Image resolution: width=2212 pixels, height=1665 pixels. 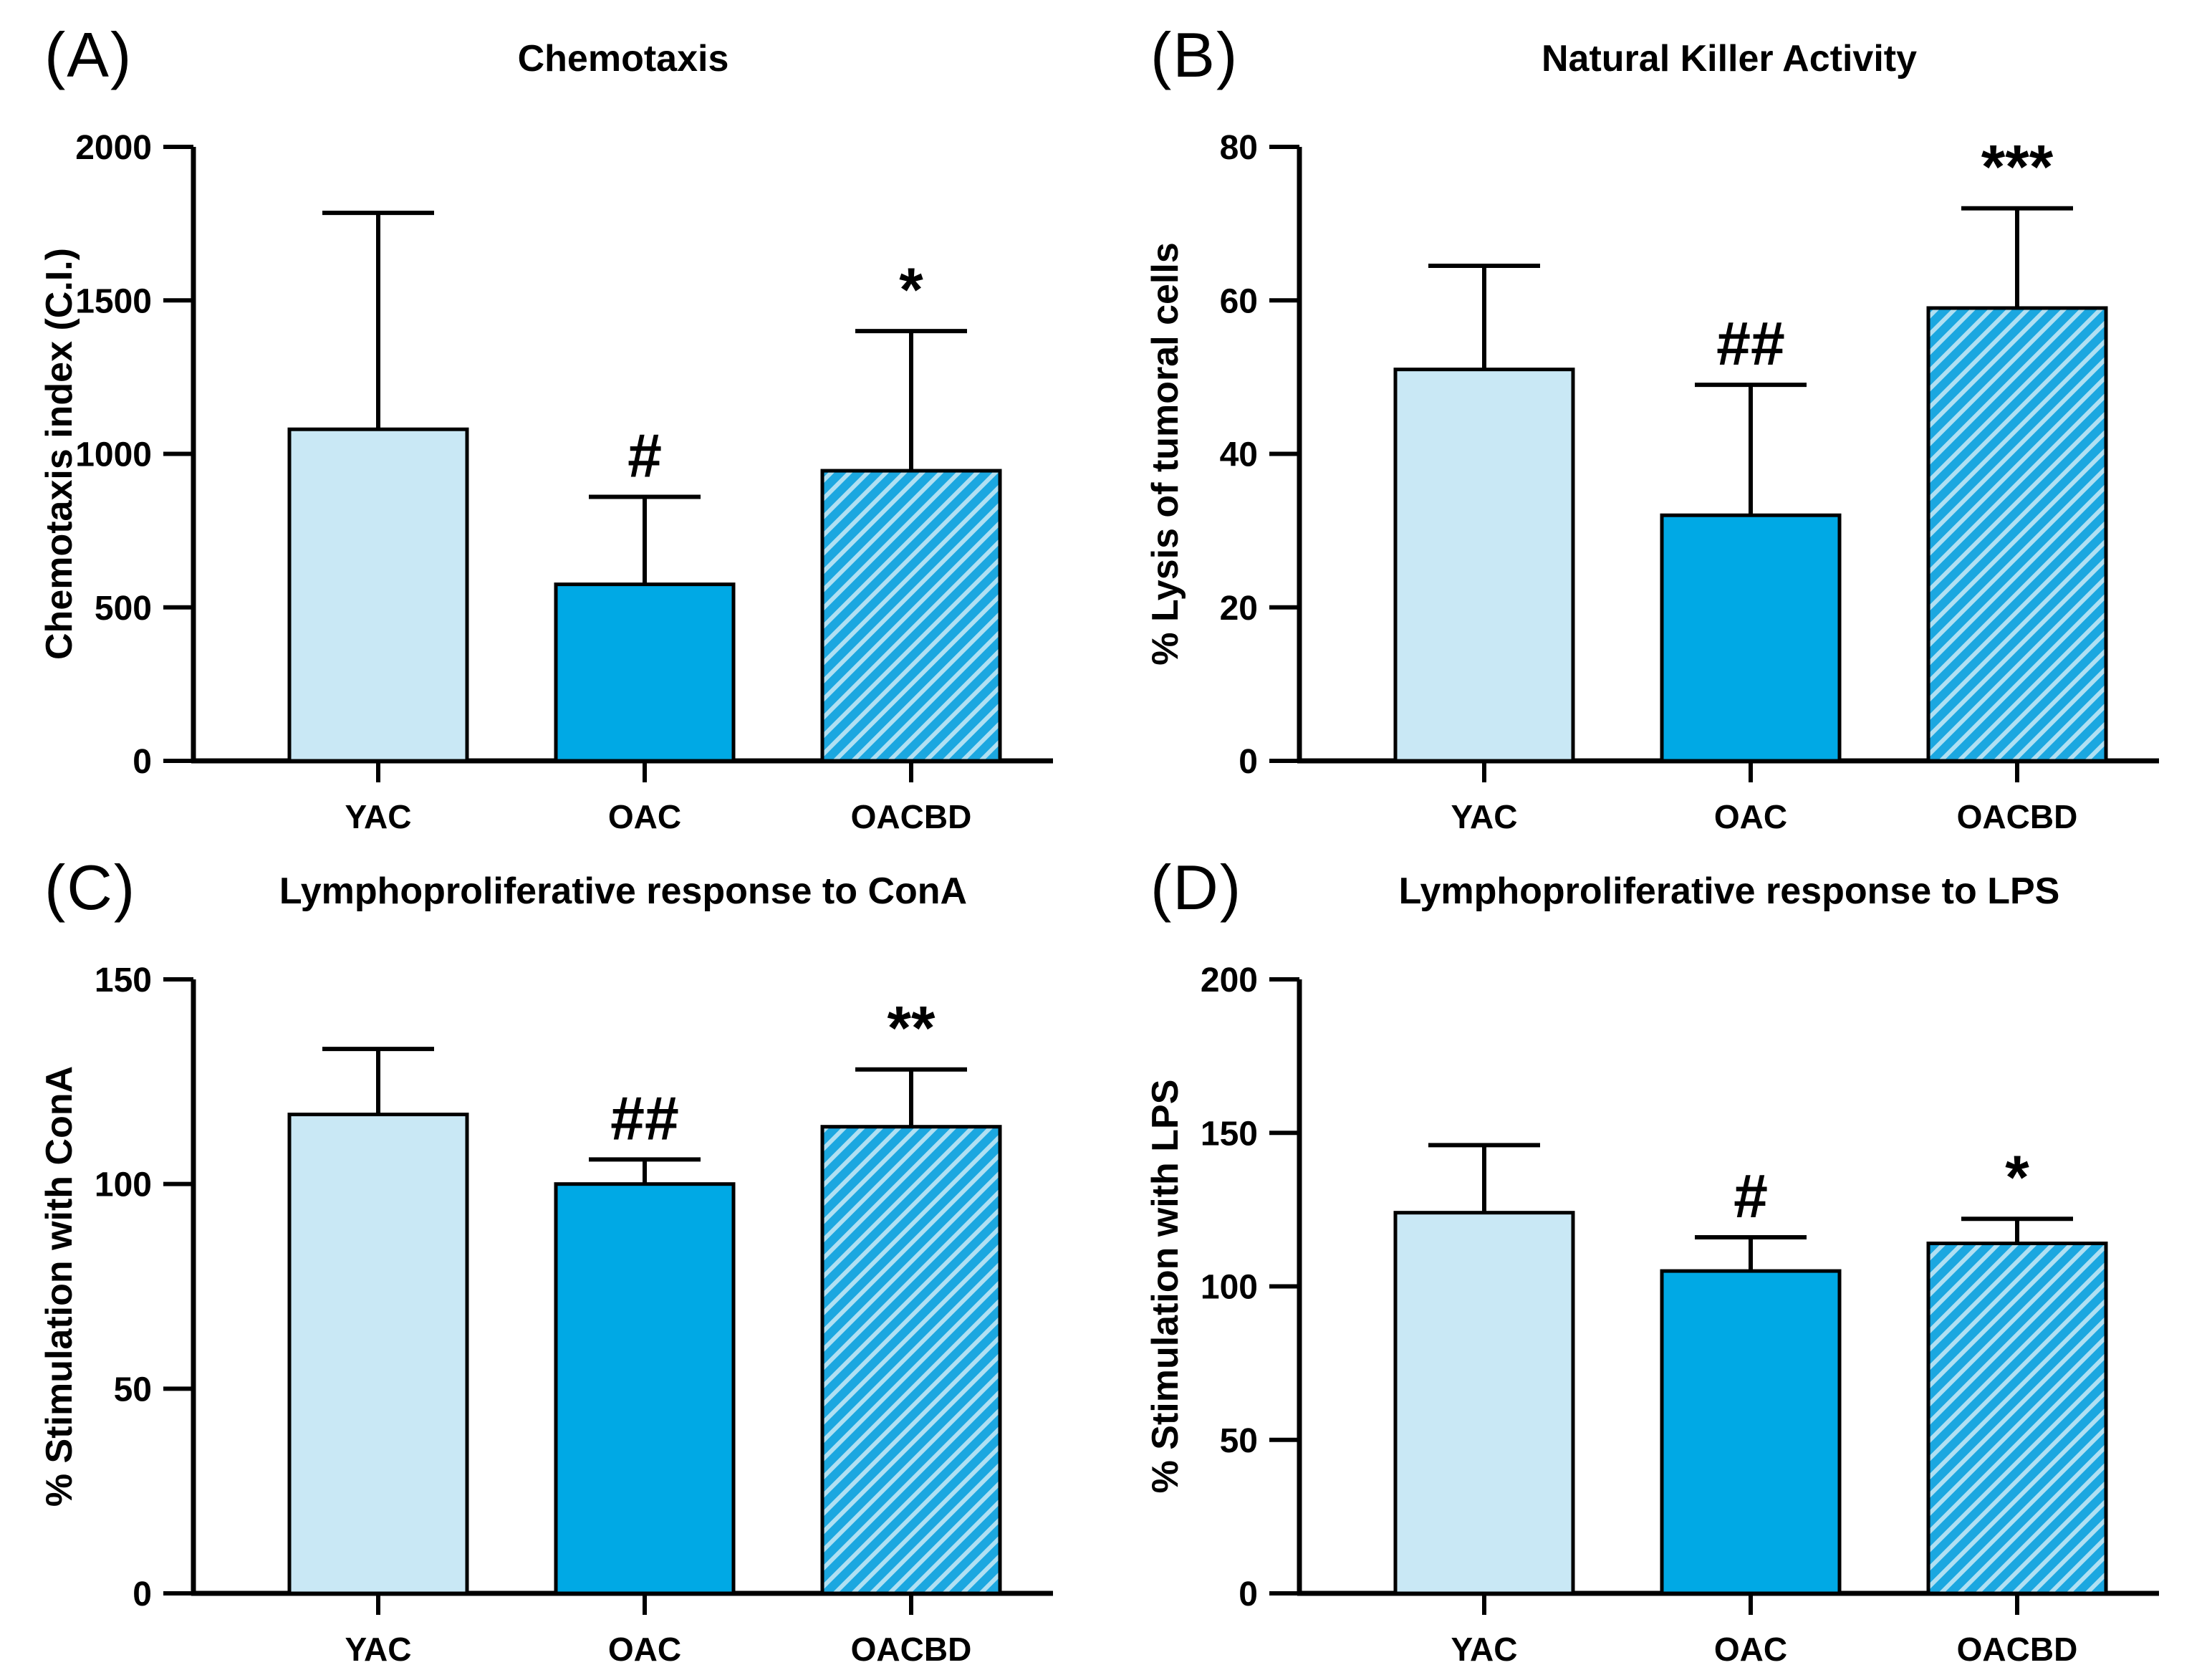 I want to click on y-axis-label: % Lysis of tumoral cells, so click(x=1165, y=453).